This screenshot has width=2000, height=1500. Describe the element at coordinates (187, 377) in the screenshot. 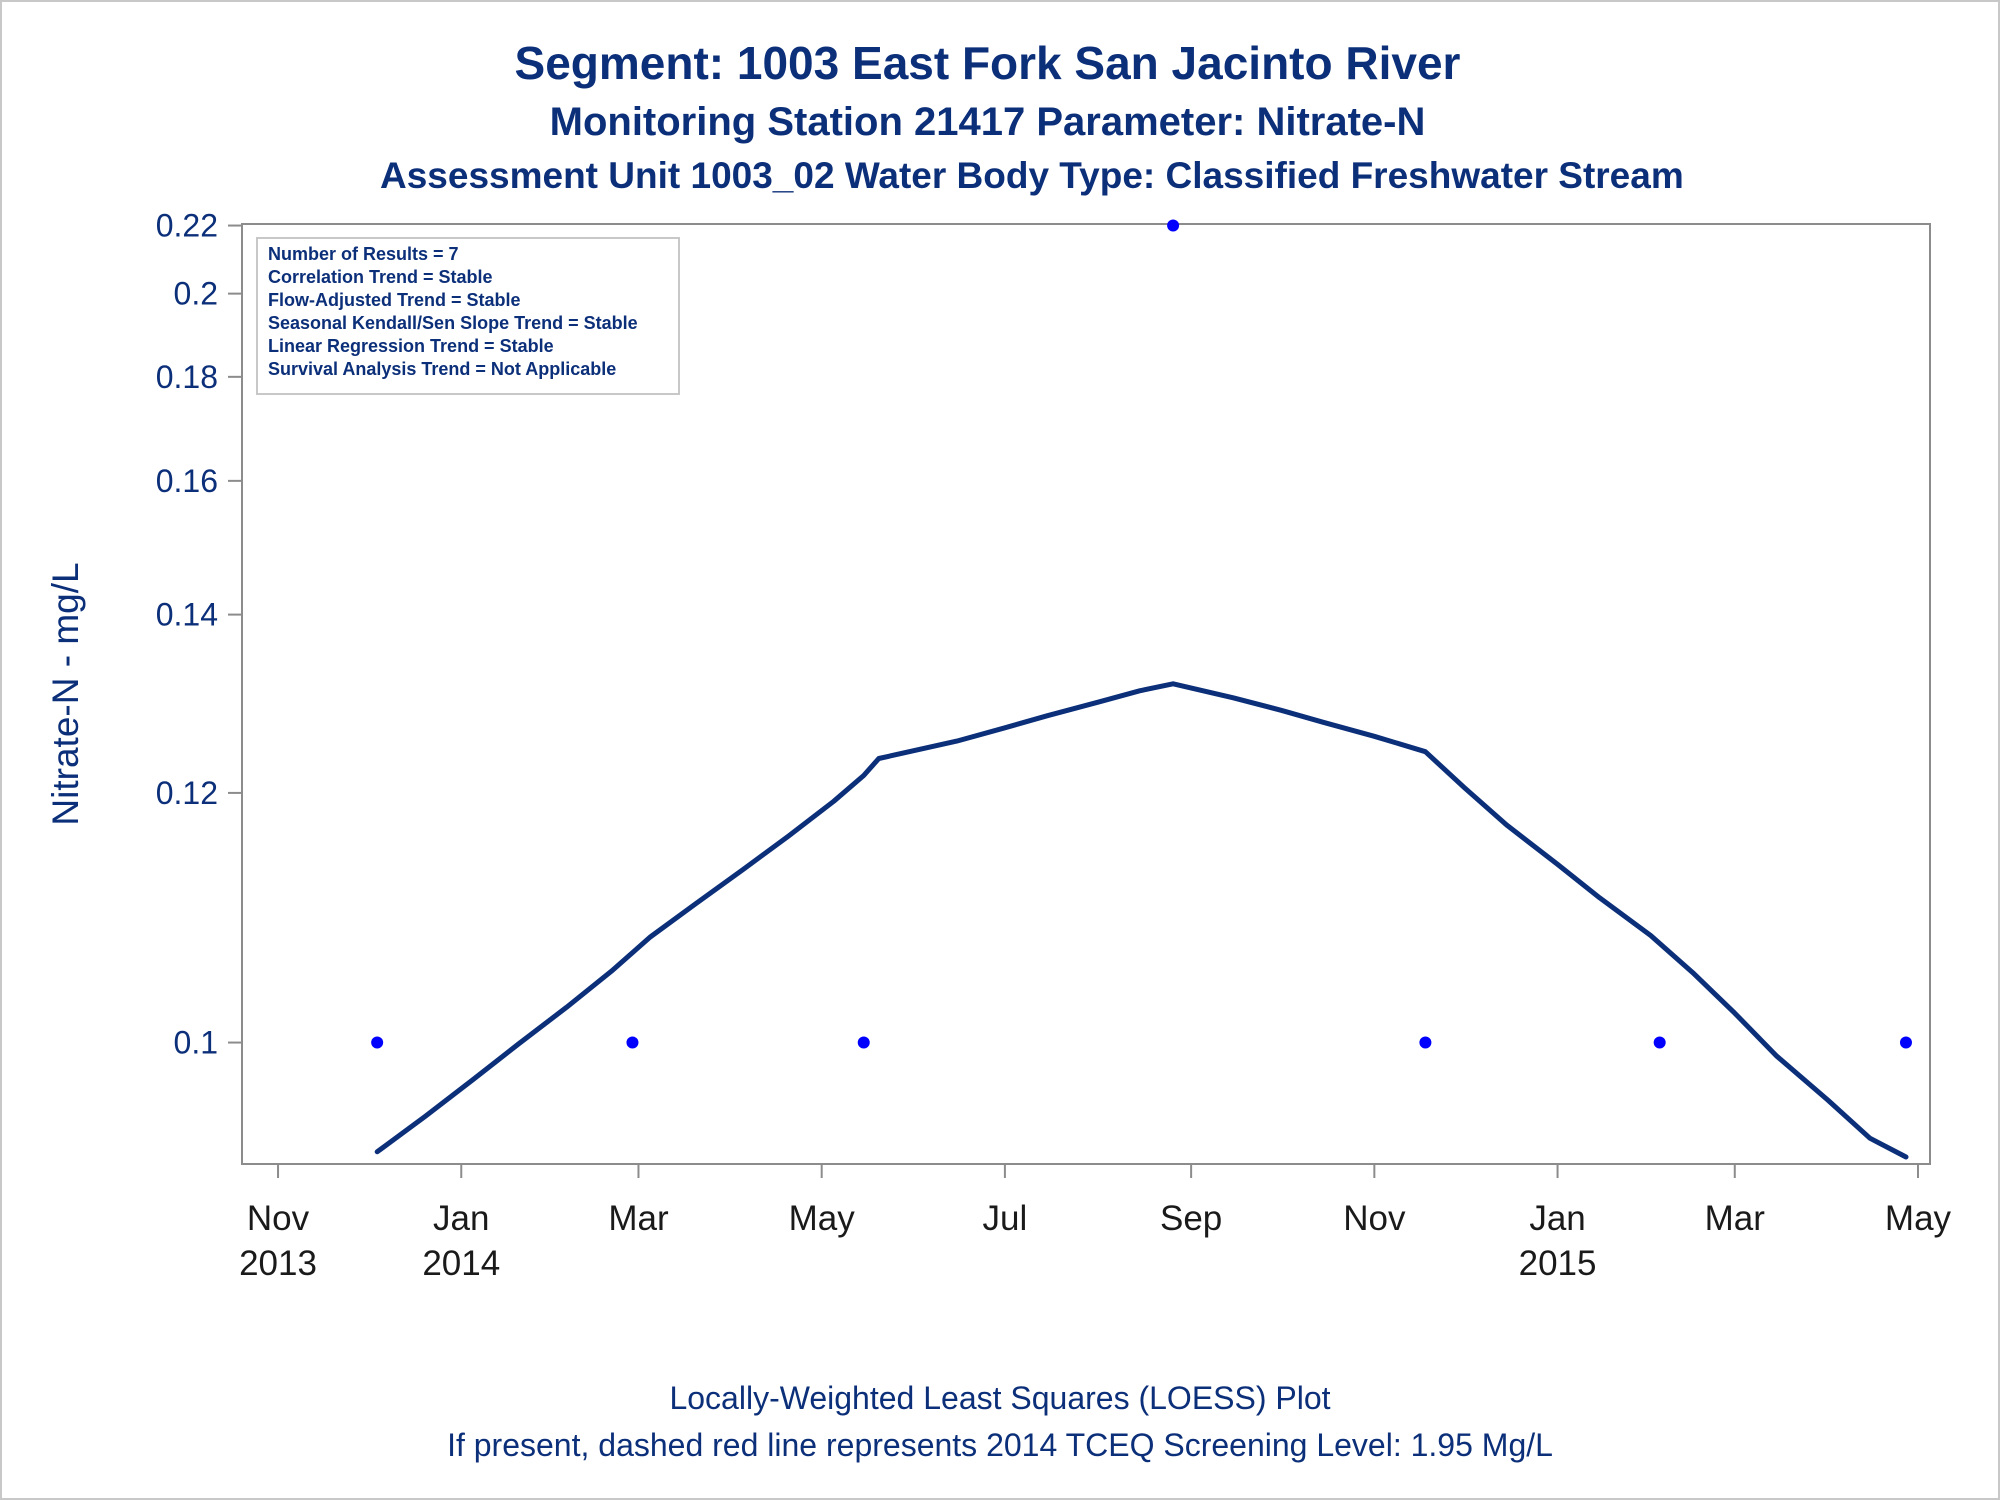

I see `y-tick-label: 0.18` at that location.